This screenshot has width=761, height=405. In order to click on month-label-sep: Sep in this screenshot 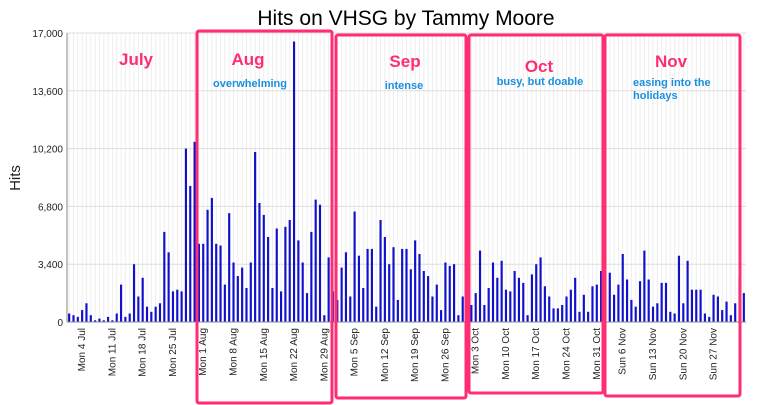, I will do `click(404, 61)`.